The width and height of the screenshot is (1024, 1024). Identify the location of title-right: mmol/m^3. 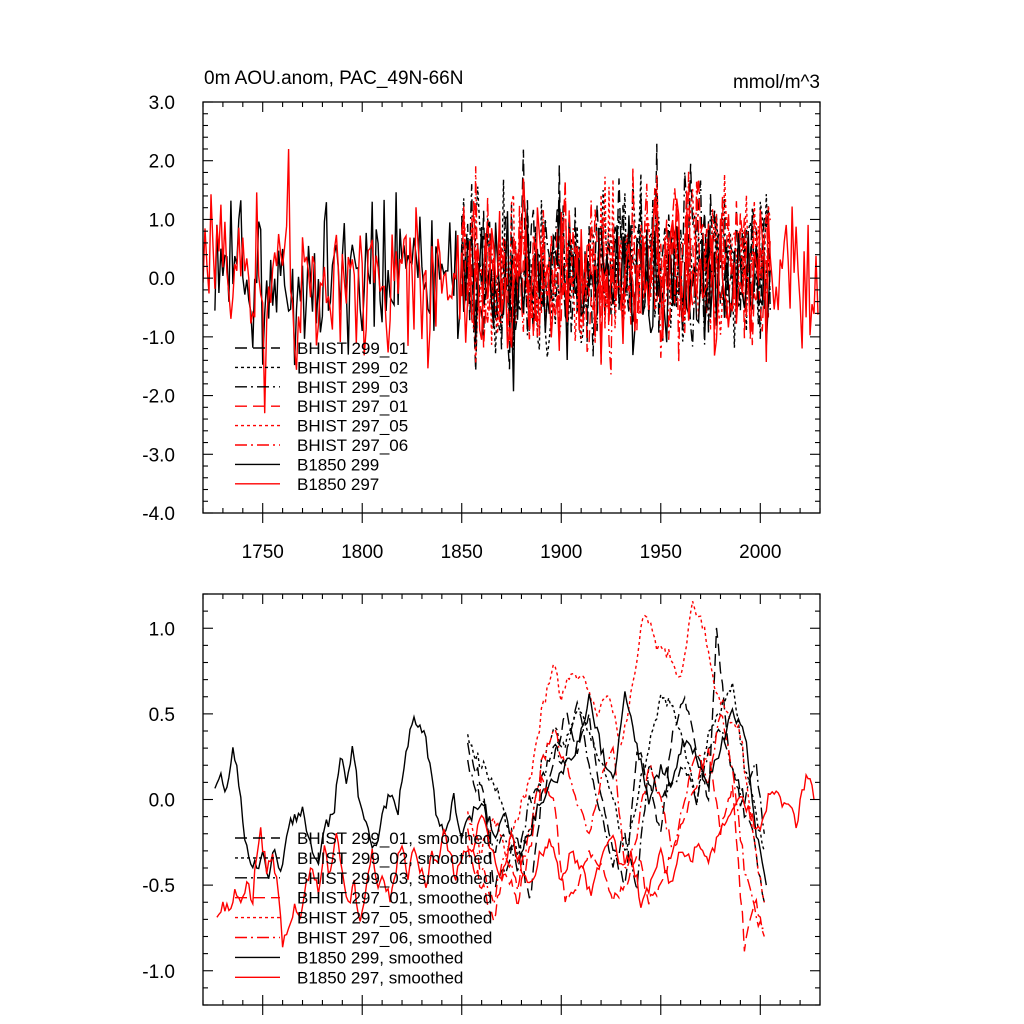
(776, 82).